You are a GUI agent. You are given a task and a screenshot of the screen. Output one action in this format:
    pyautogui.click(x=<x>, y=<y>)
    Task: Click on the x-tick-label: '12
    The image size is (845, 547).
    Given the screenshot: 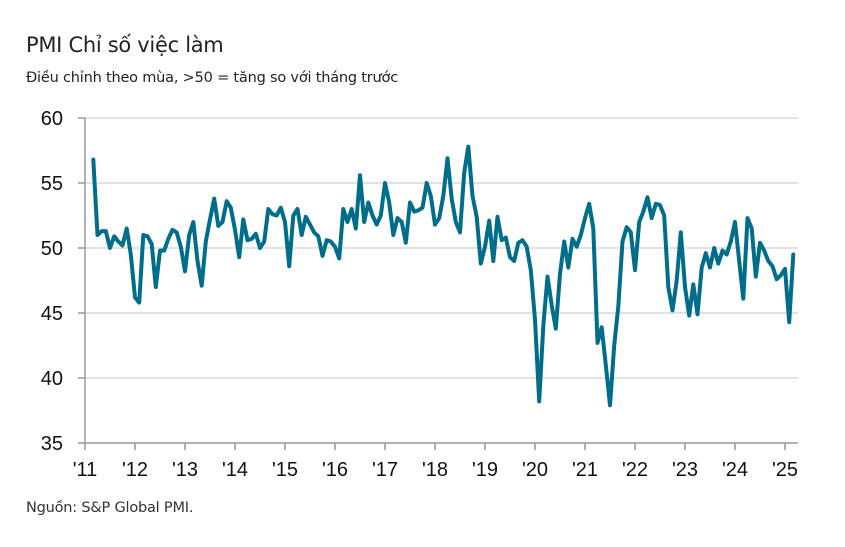 What is the action you would take?
    pyautogui.click(x=135, y=470)
    